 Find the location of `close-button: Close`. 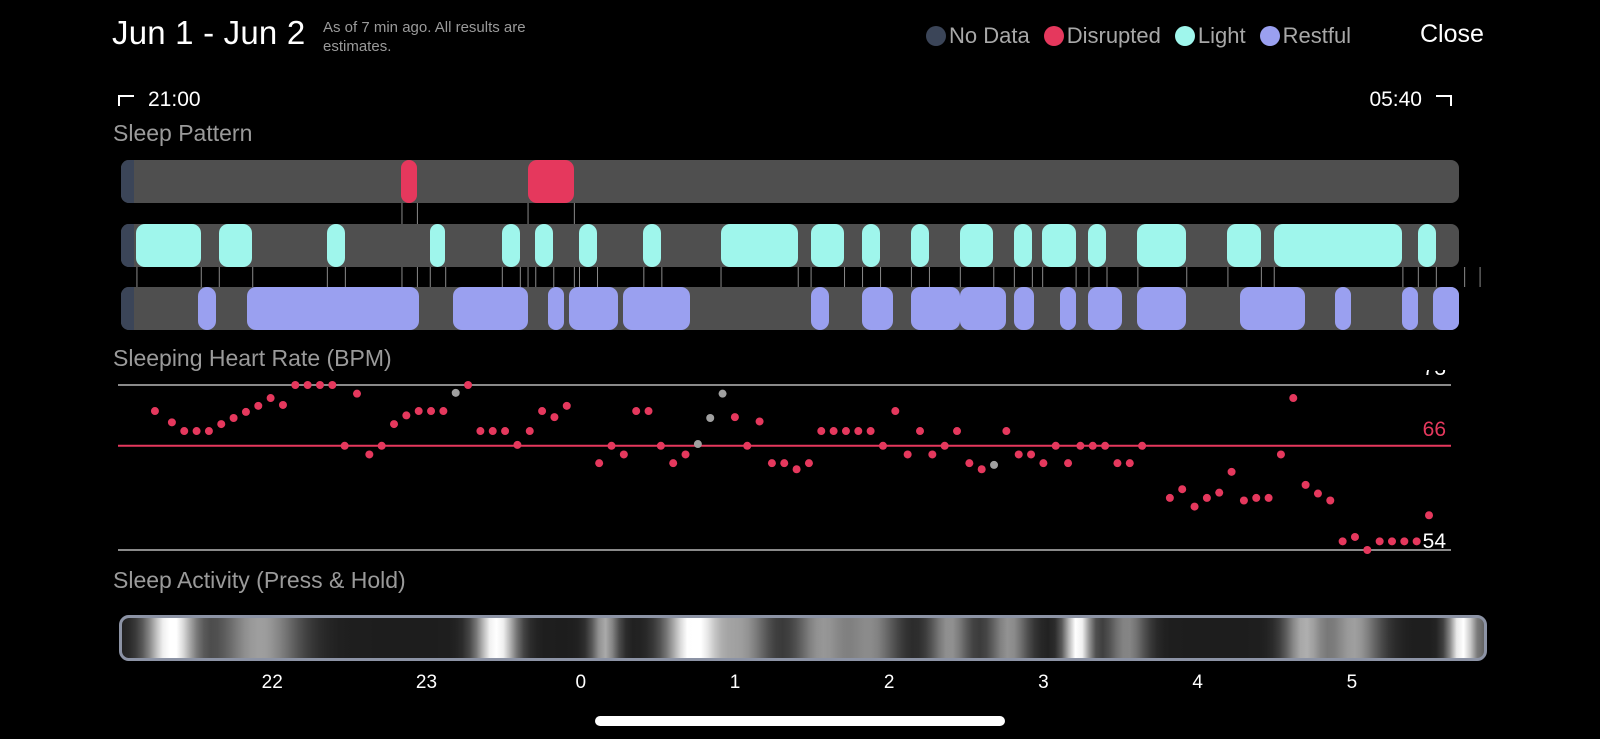

close-button: Close is located at coordinates (1452, 34).